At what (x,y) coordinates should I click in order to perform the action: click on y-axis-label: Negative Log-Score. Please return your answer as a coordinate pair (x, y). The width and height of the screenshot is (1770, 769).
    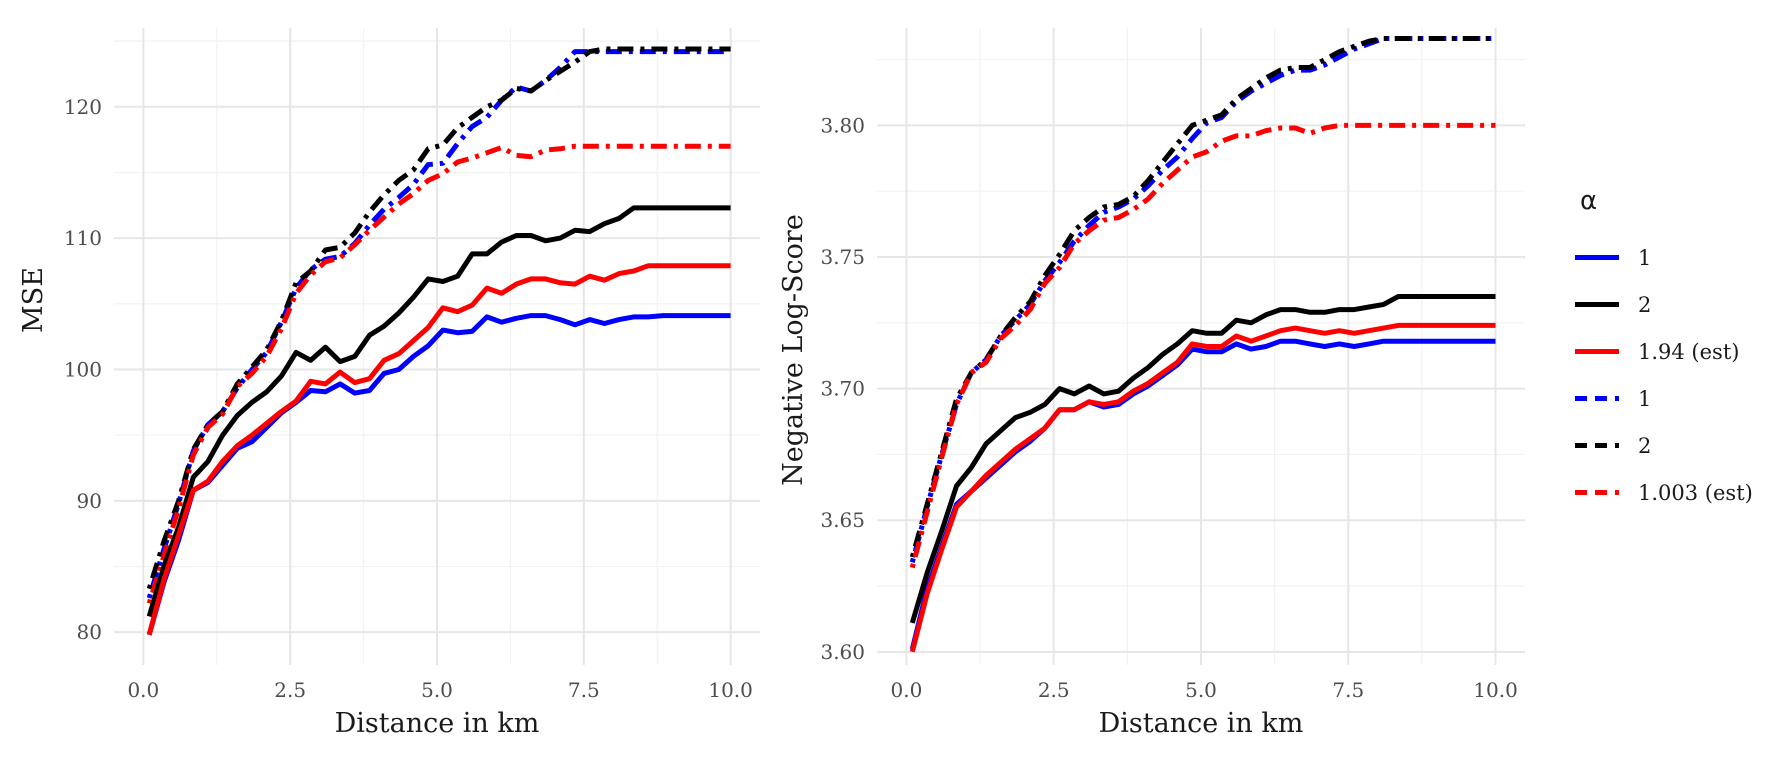
    Looking at the image, I should click on (793, 350).